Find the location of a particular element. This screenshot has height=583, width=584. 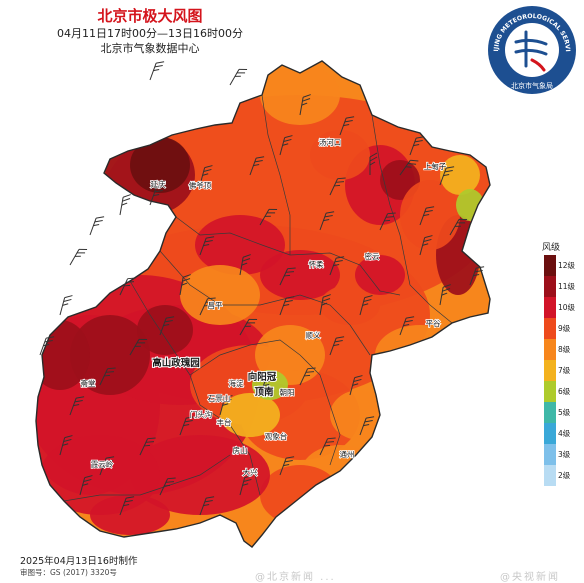

place-label: 延庆 is located at coordinates (158, 184).